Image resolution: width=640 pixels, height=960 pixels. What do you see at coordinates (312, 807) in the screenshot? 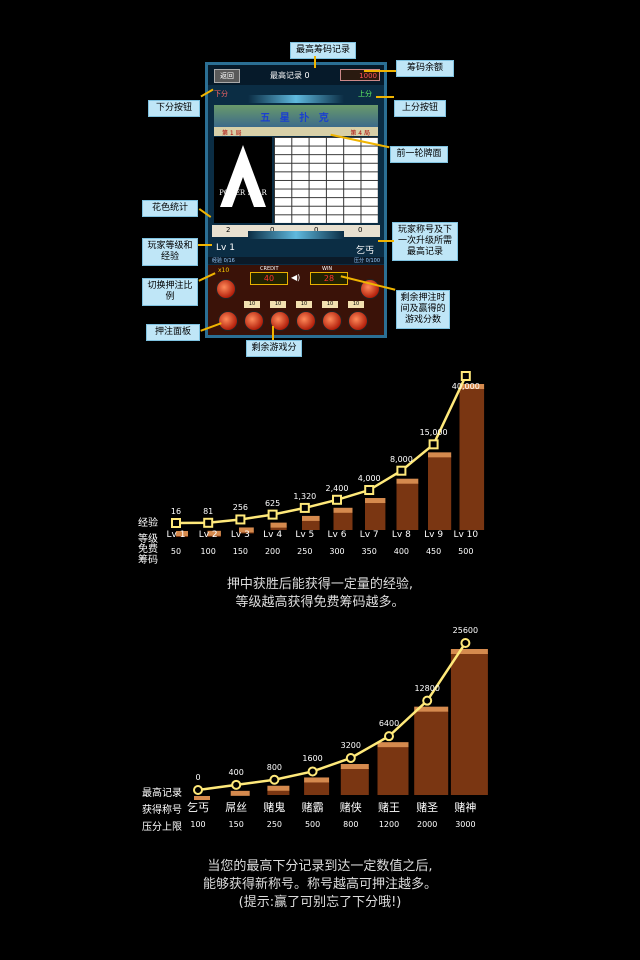
I see `chart2-title-label: 赌霸` at bounding box center [312, 807].